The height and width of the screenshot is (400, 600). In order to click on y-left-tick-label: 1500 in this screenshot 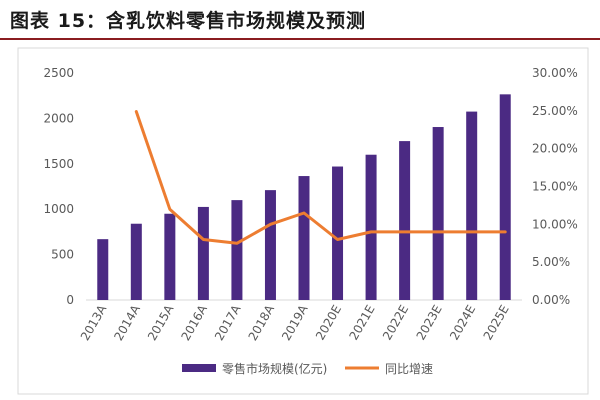, I will do `click(58, 164)`.